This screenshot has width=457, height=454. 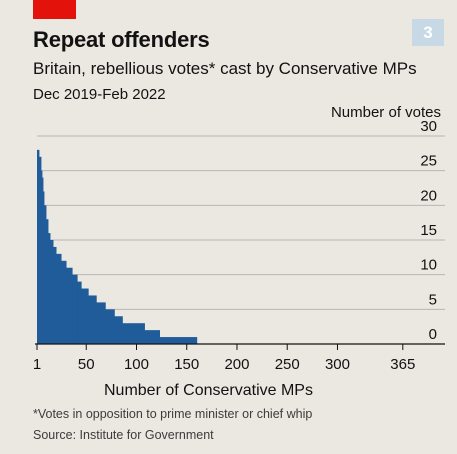 I want to click on x-axis, so click(x=240, y=346).